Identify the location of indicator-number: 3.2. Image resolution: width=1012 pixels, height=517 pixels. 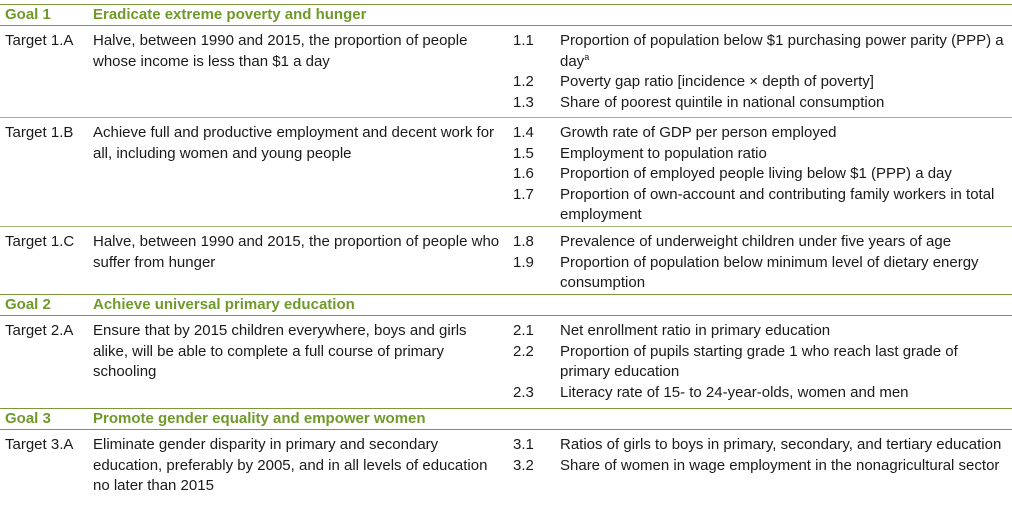
(523, 465).